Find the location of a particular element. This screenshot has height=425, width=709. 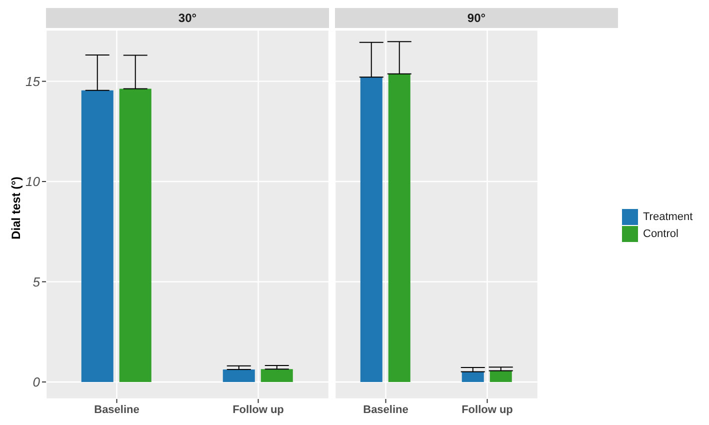

y-tick-label: 15 is located at coordinates (33, 81).